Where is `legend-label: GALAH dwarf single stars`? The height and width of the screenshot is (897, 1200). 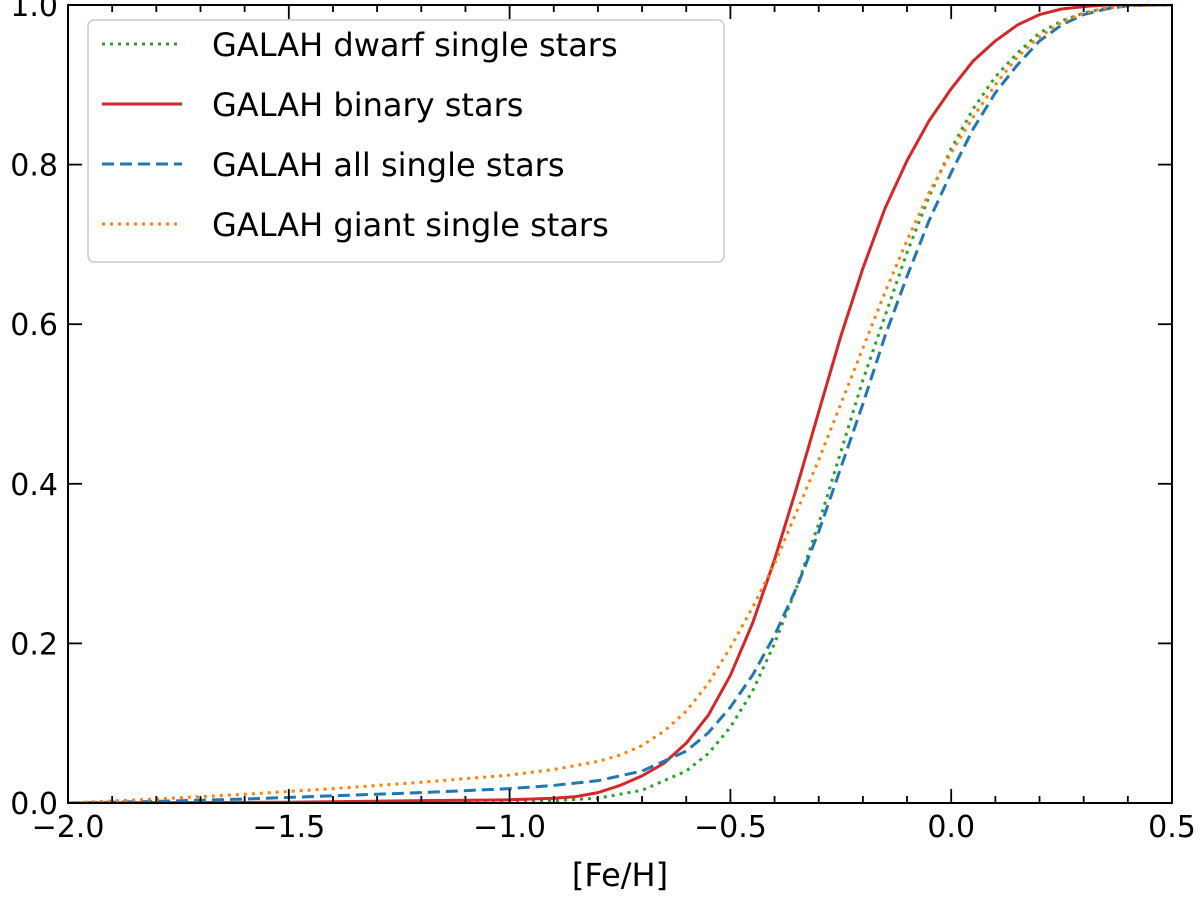 legend-label: GALAH dwarf single stars is located at coordinates (415, 45).